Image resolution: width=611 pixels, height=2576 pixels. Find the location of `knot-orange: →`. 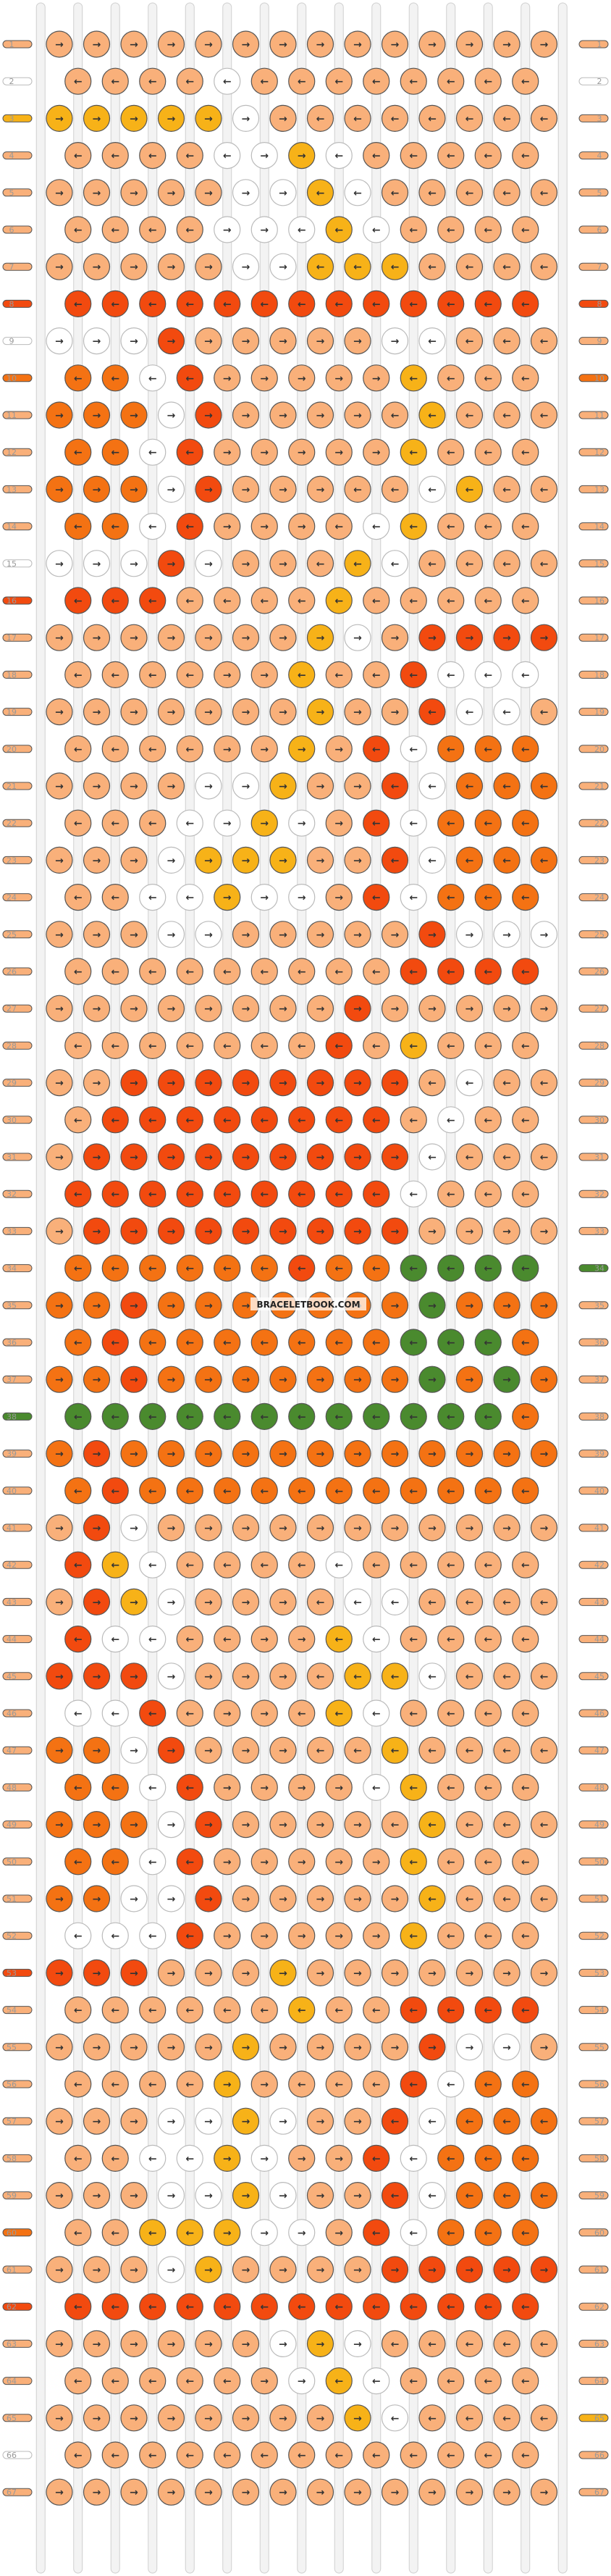

knot-orange: → is located at coordinates (283, 1379).